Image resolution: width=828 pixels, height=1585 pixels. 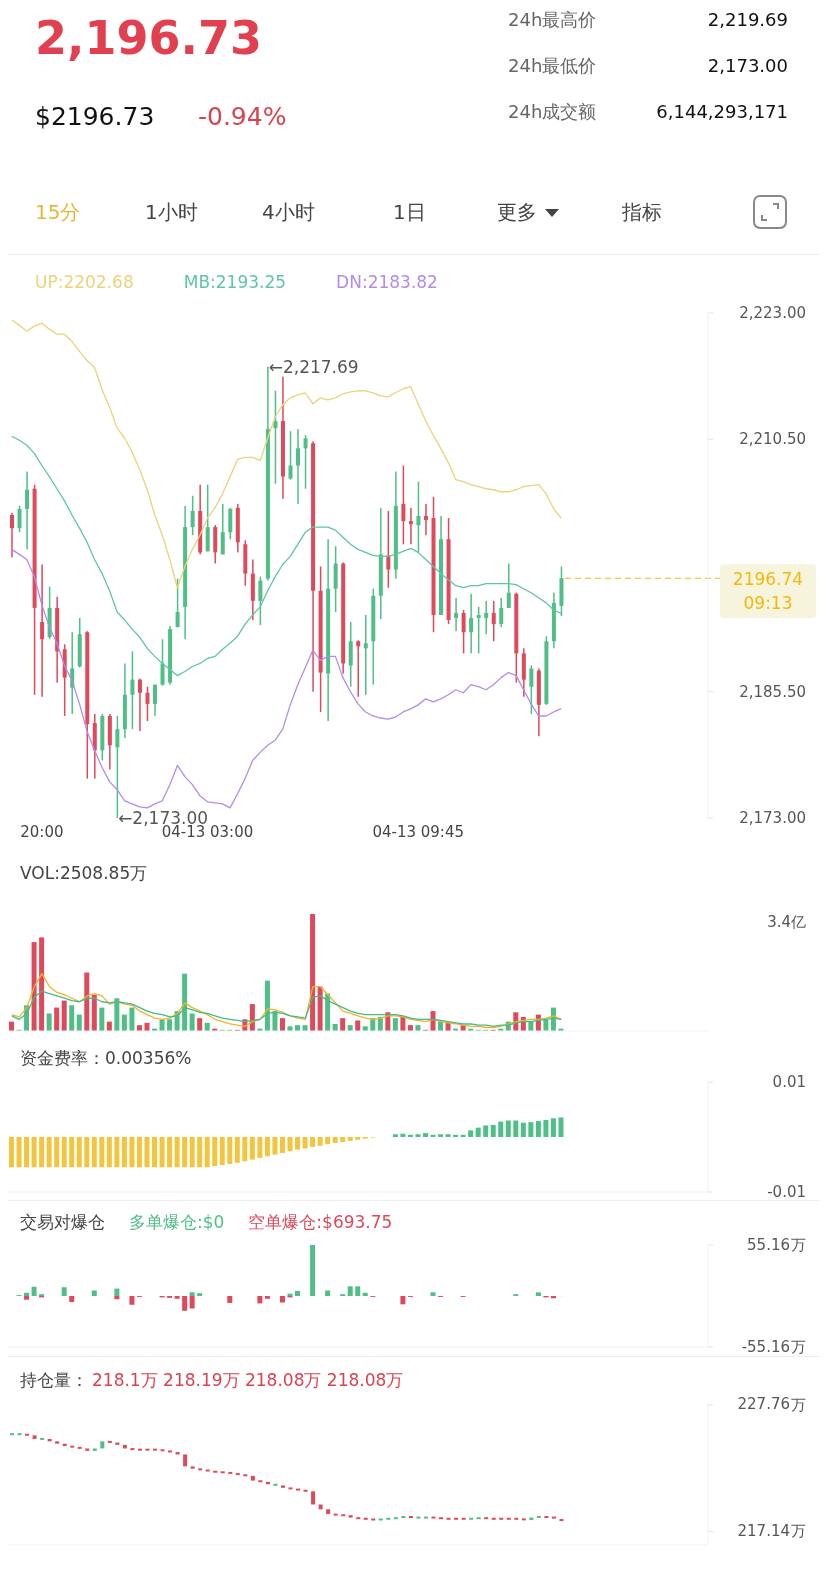 I want to click on text: $2196.73, so click(x=95, y=117).